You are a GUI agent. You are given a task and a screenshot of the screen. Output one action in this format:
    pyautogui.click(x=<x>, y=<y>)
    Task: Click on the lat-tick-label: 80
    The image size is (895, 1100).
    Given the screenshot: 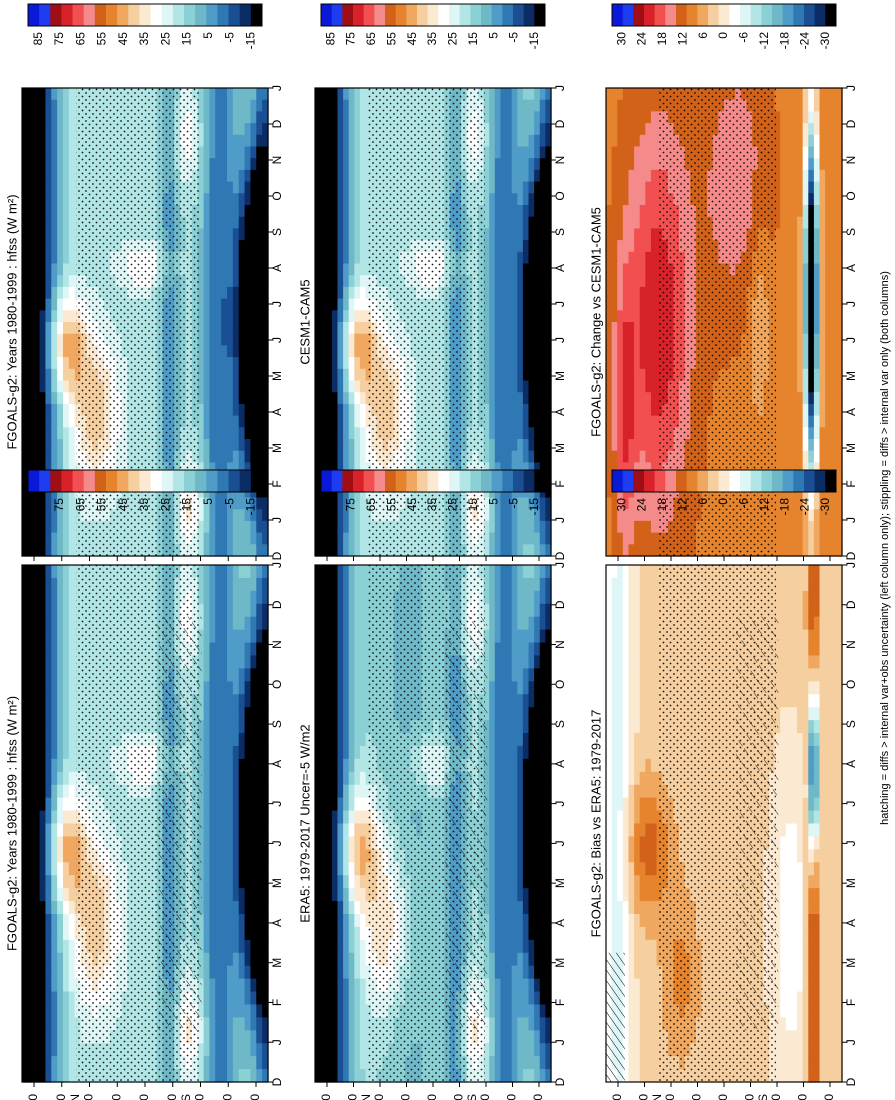 What is the action you would take?
    pyautogui.click(x=33, y=1097)
    